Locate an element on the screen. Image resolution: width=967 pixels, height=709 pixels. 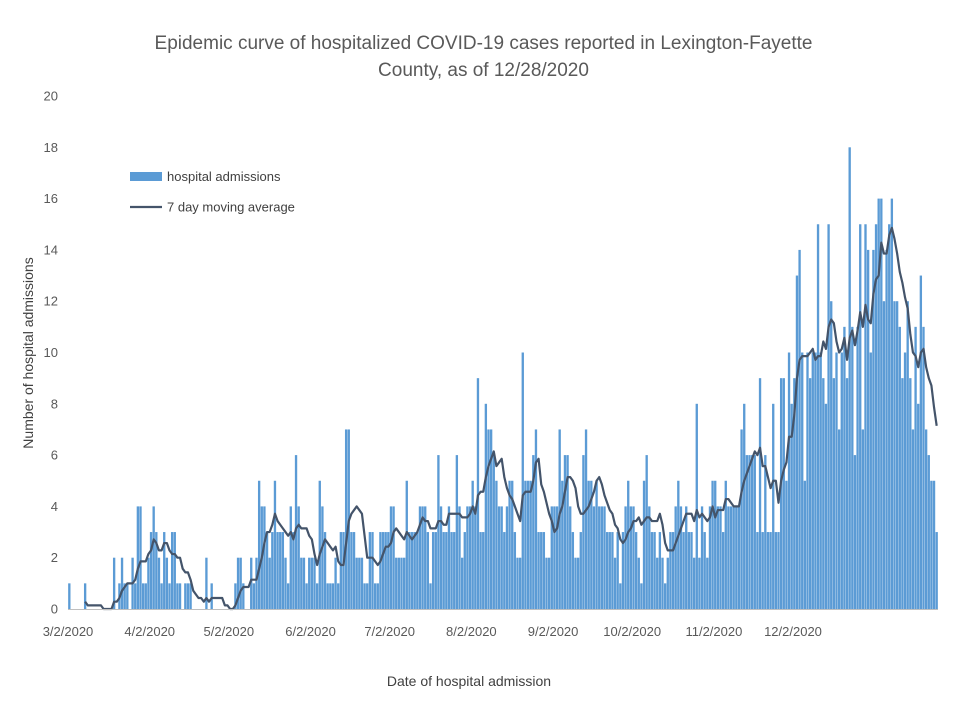
y-tick-label: 16 is located at coordinates (51, 198).